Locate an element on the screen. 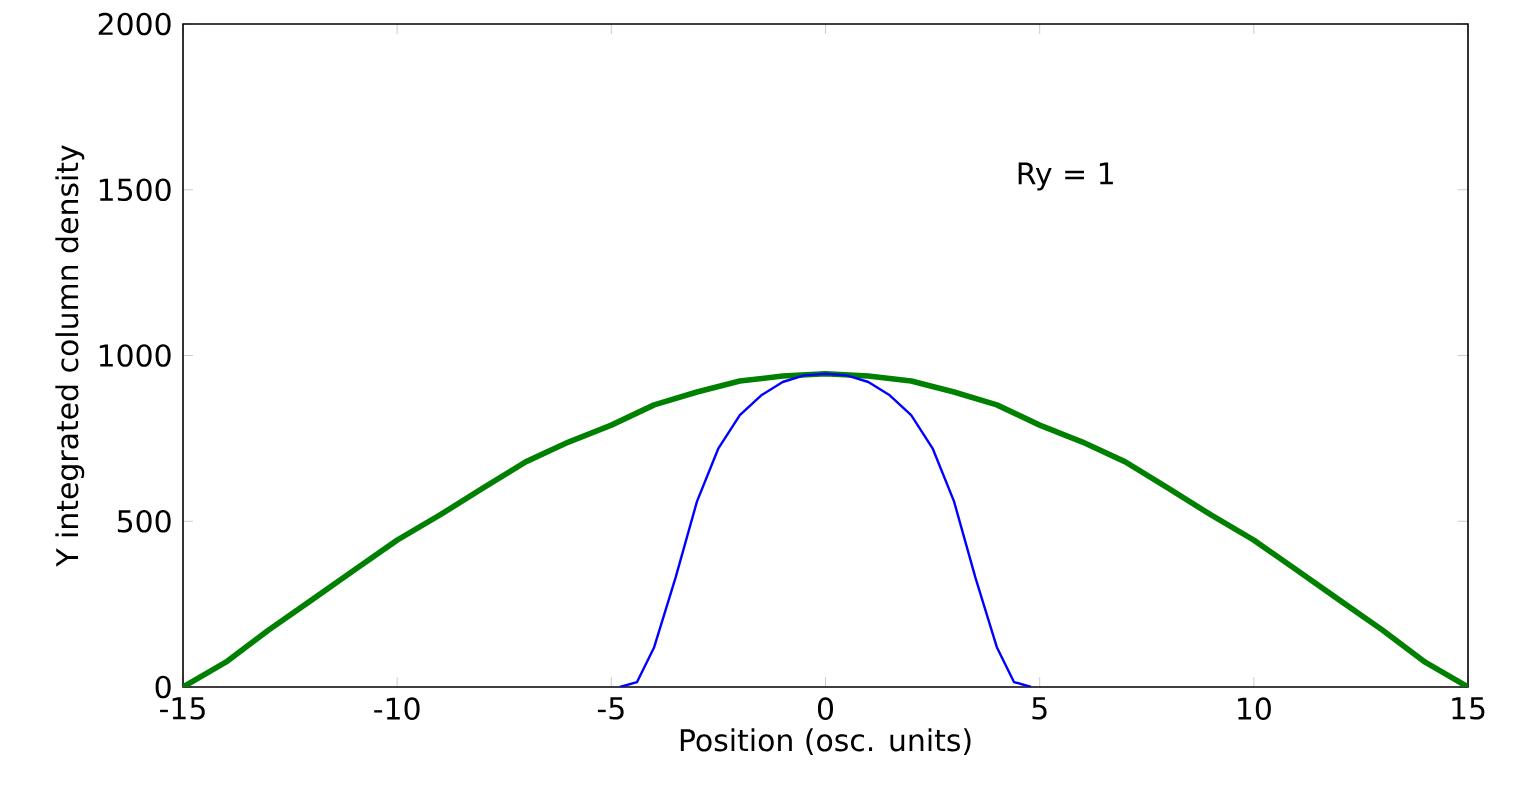 The width and height of the screenshot is (1517, 786). y-tick-label: 500 is located at coordinates (144, 521).